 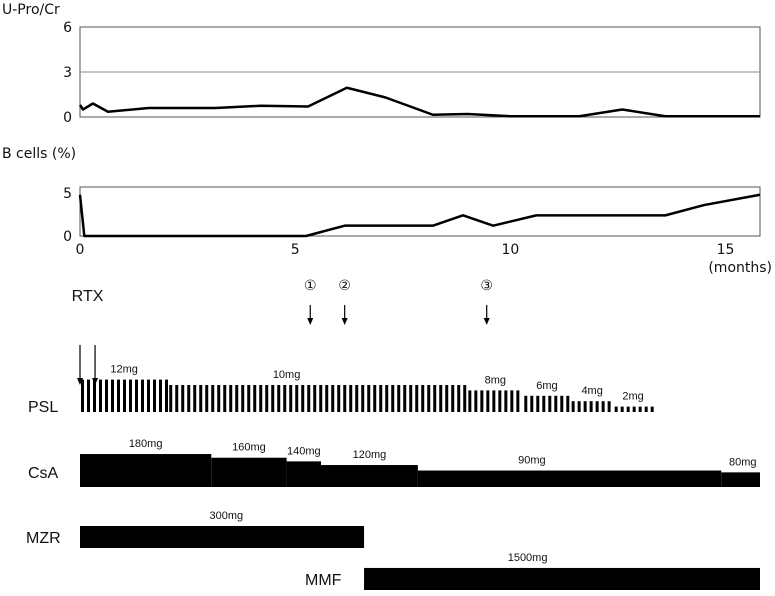 What do you see at coordinates (287, 375) in the screenshot?
I see `dose-label: 10mg` at bounding box center [287, 375].